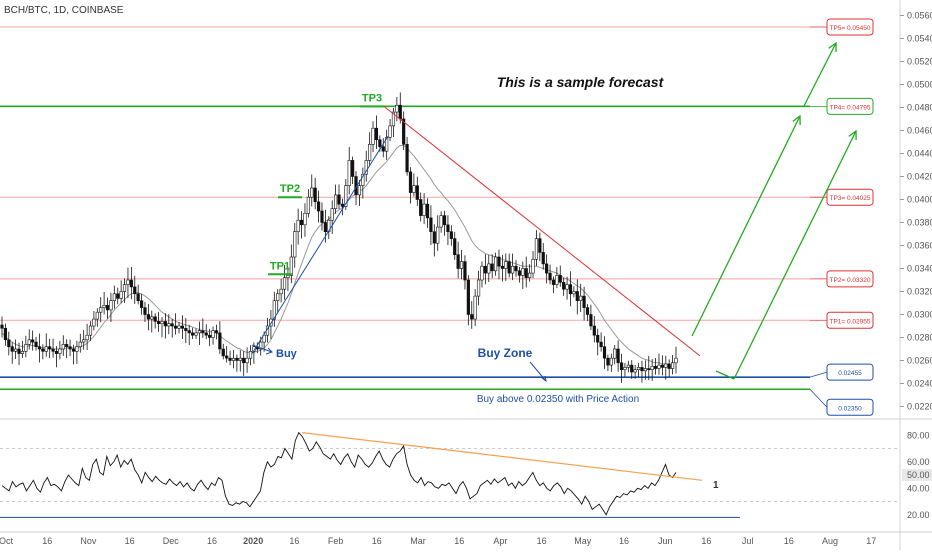  Describe the element at coordinates (918, 462) in the screenshot. I see `rsi-tick-label: 60.00` at that location.